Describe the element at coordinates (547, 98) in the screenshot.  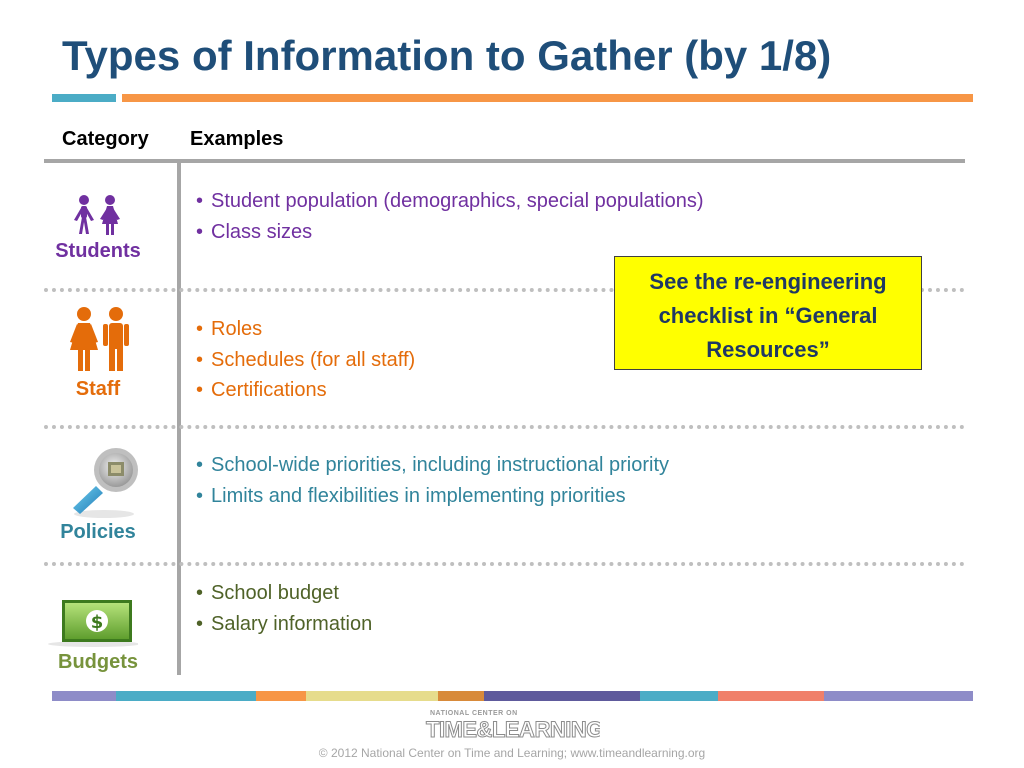
I see `title-underline-bar` at that location.